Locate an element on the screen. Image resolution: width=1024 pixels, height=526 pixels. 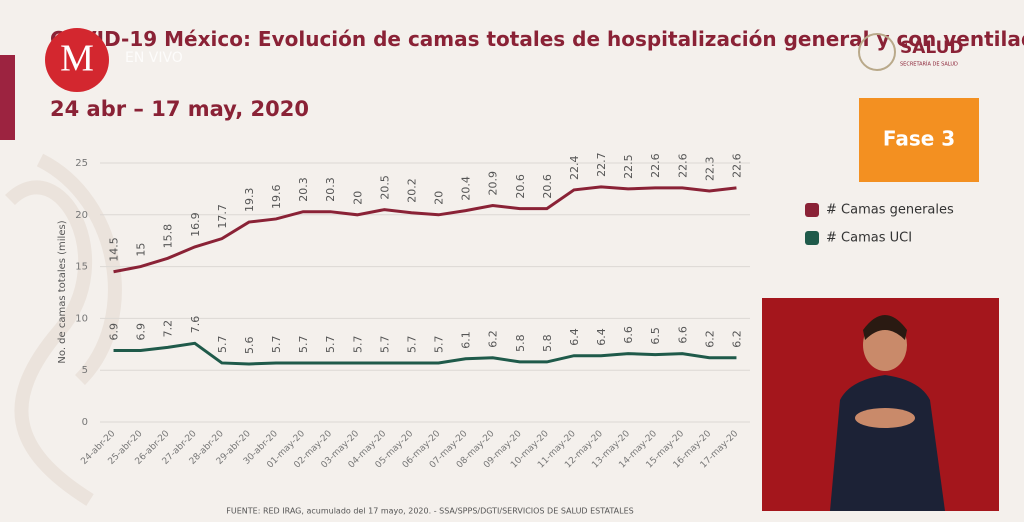
y-tick-label: 10 is located at coordinates (81, 318).